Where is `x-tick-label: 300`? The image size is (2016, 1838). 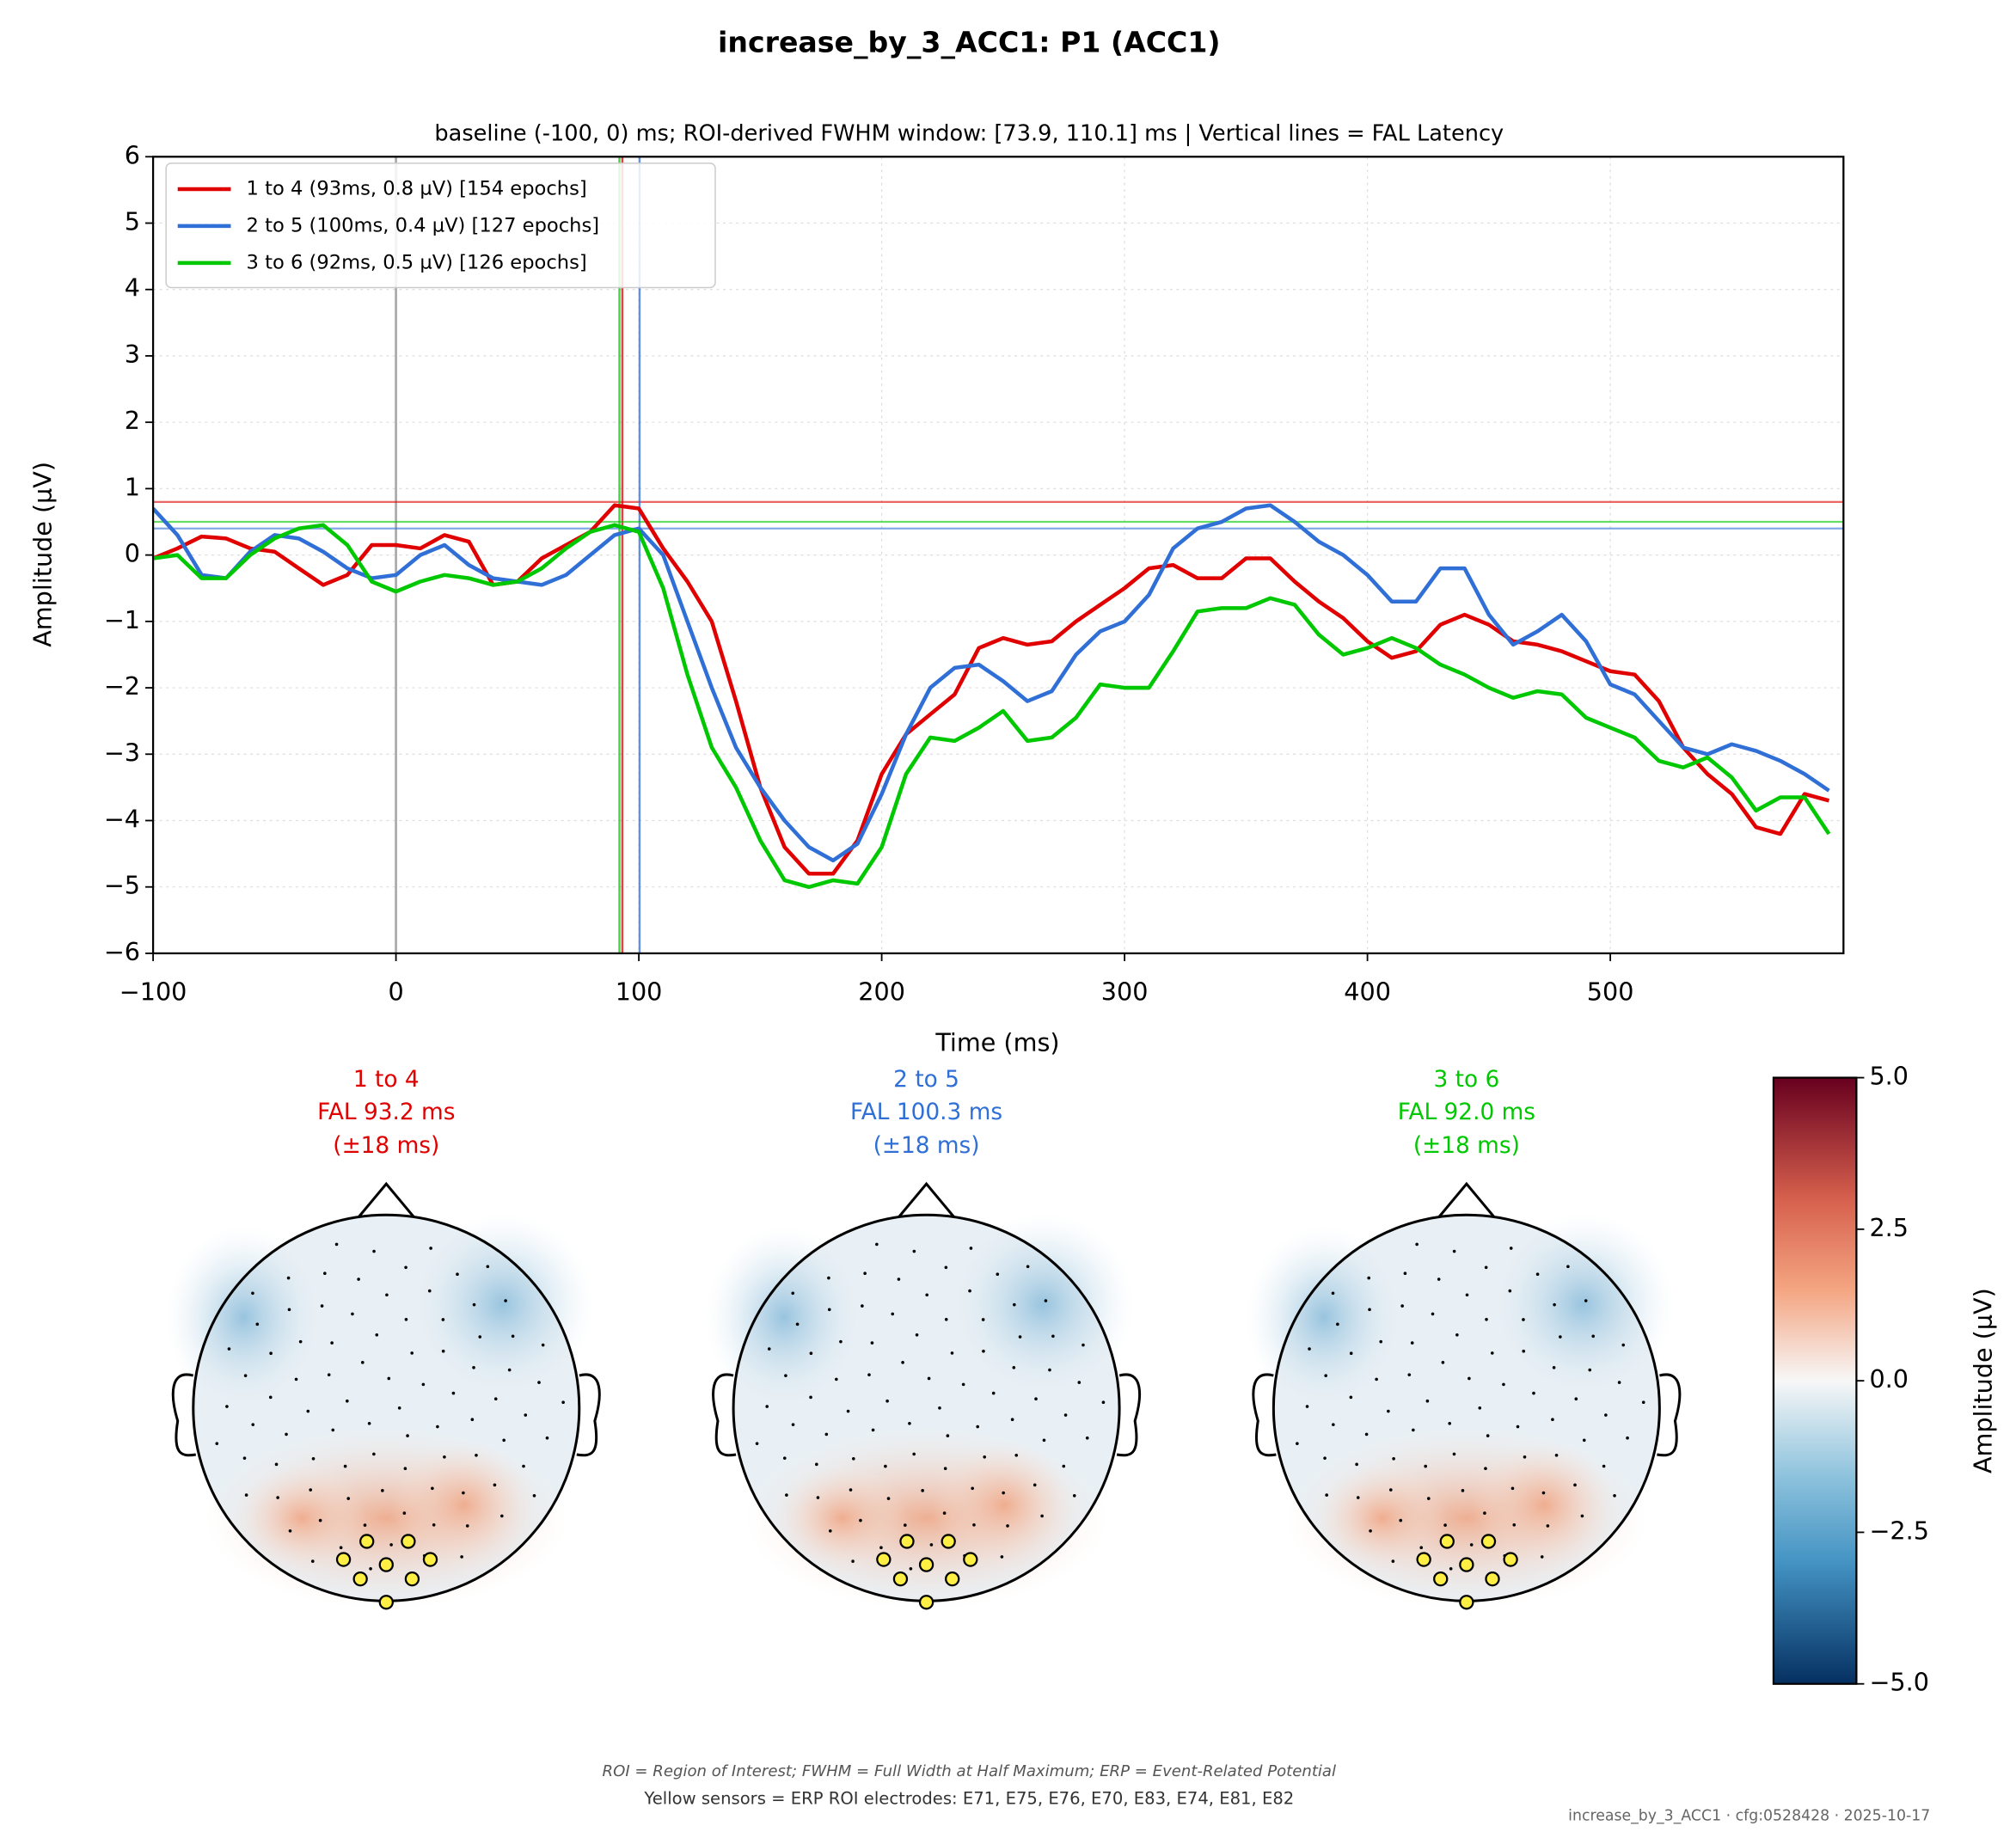 x-tick-label: 300 is located at coordinates (1125, 992).